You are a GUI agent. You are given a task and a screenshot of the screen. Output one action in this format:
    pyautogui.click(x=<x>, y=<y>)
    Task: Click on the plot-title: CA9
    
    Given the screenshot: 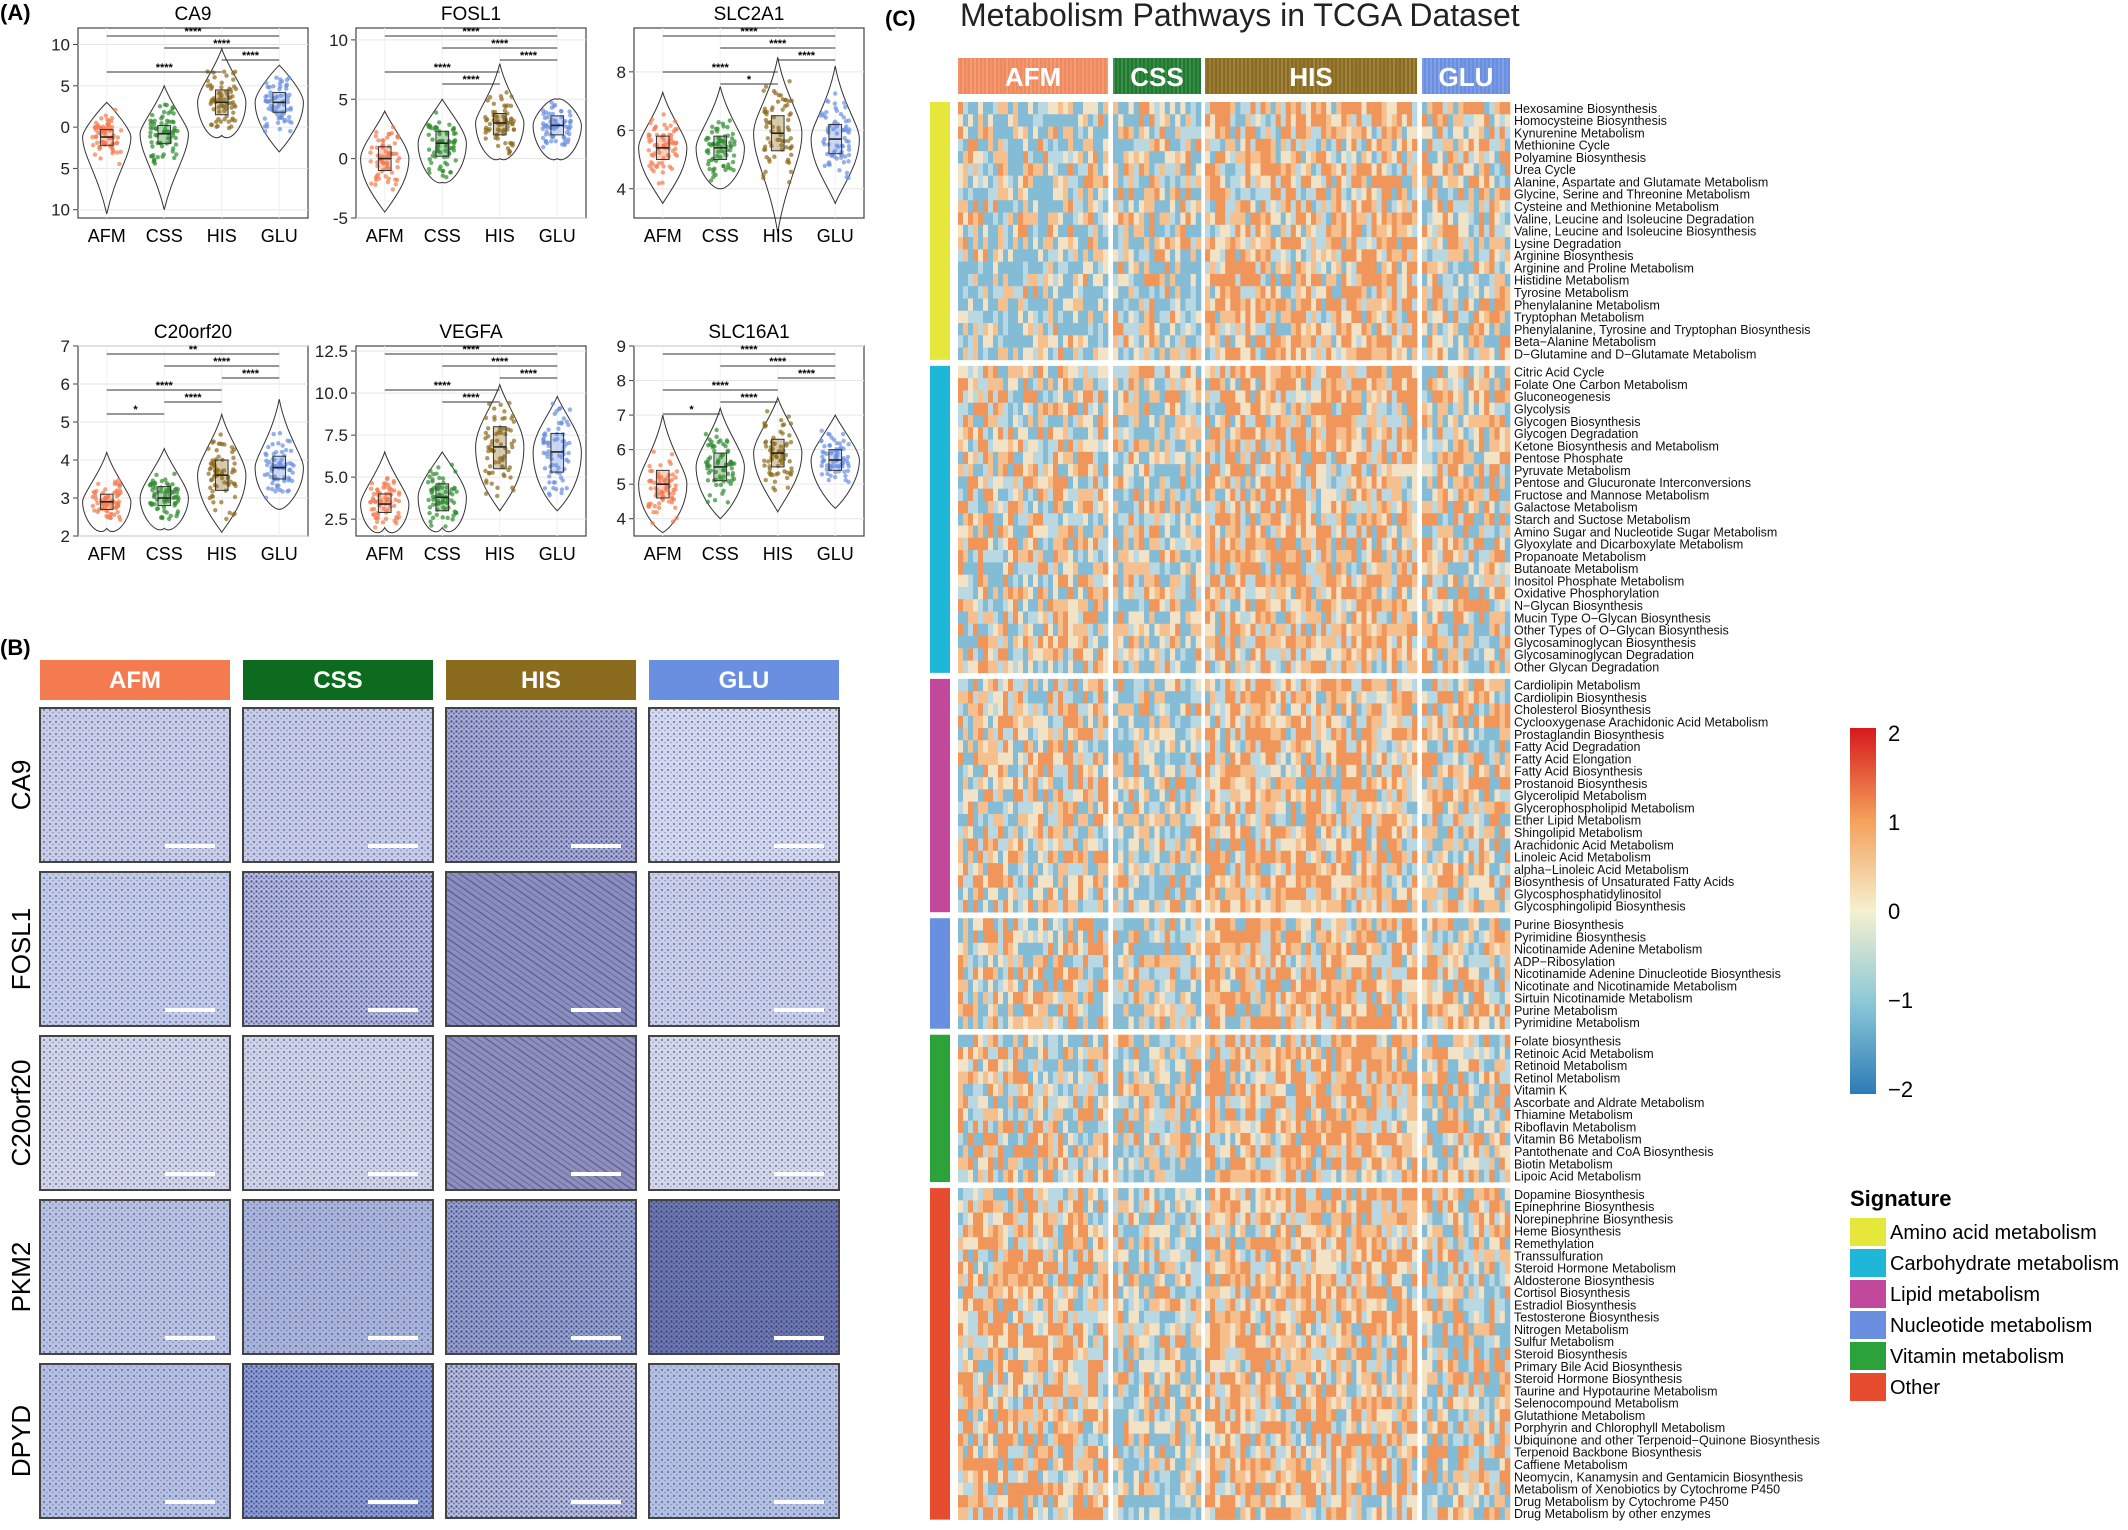 What is the action you would take?
    pyautogui.click(x=193, y=14)
    